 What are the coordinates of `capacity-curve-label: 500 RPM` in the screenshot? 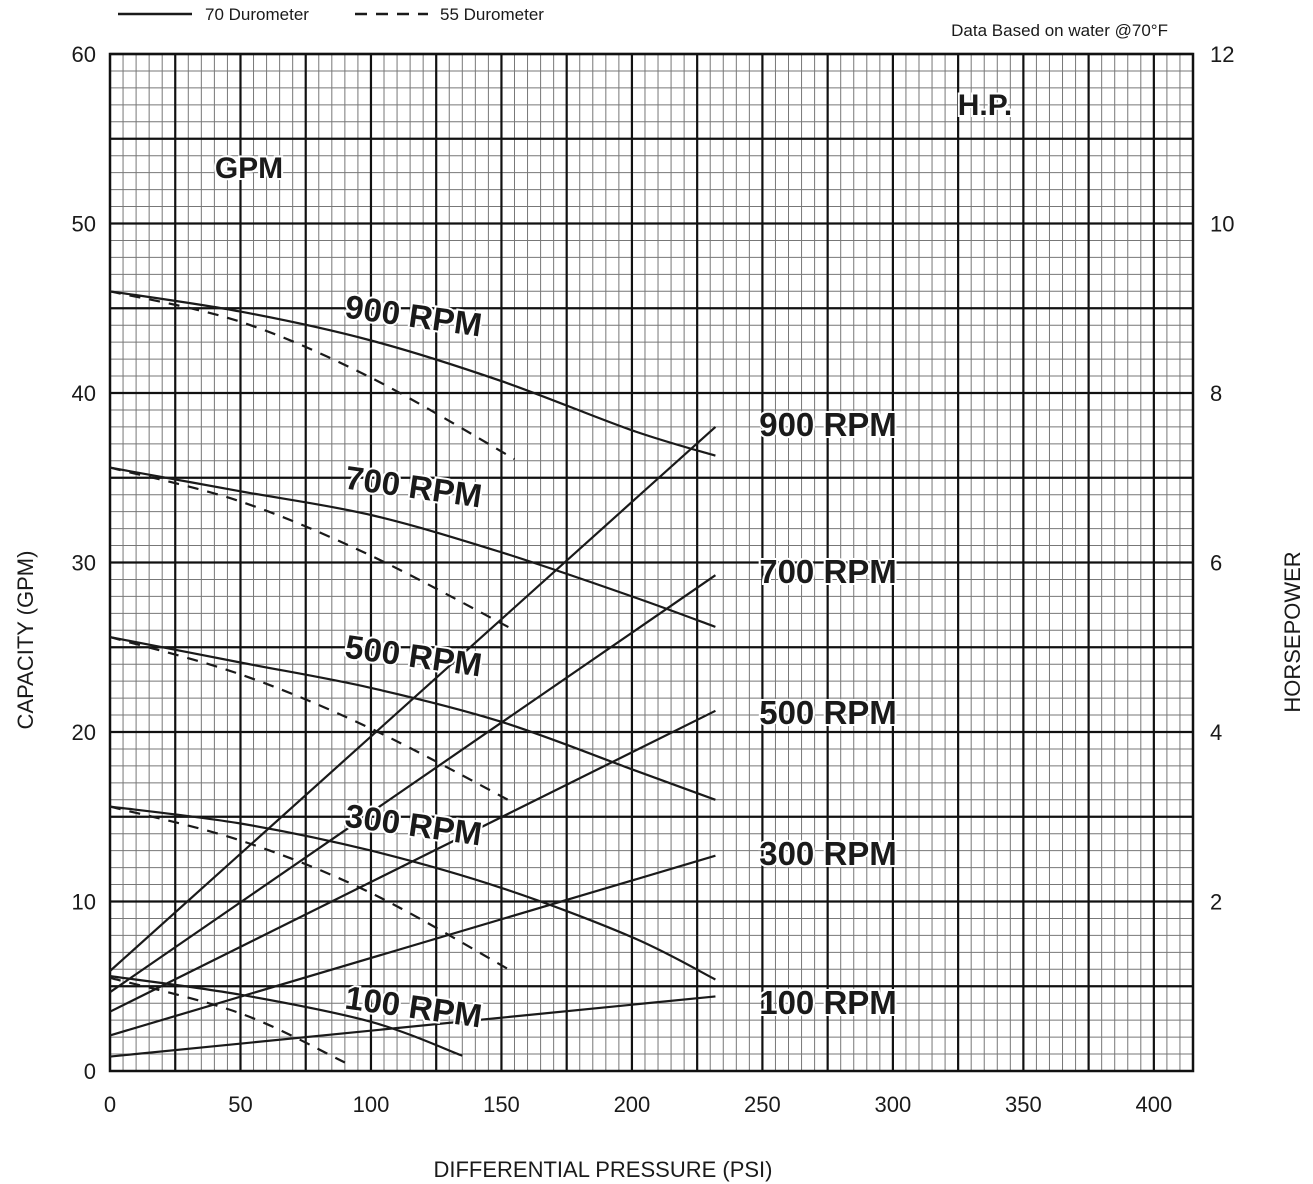 It's located at (413, 656).